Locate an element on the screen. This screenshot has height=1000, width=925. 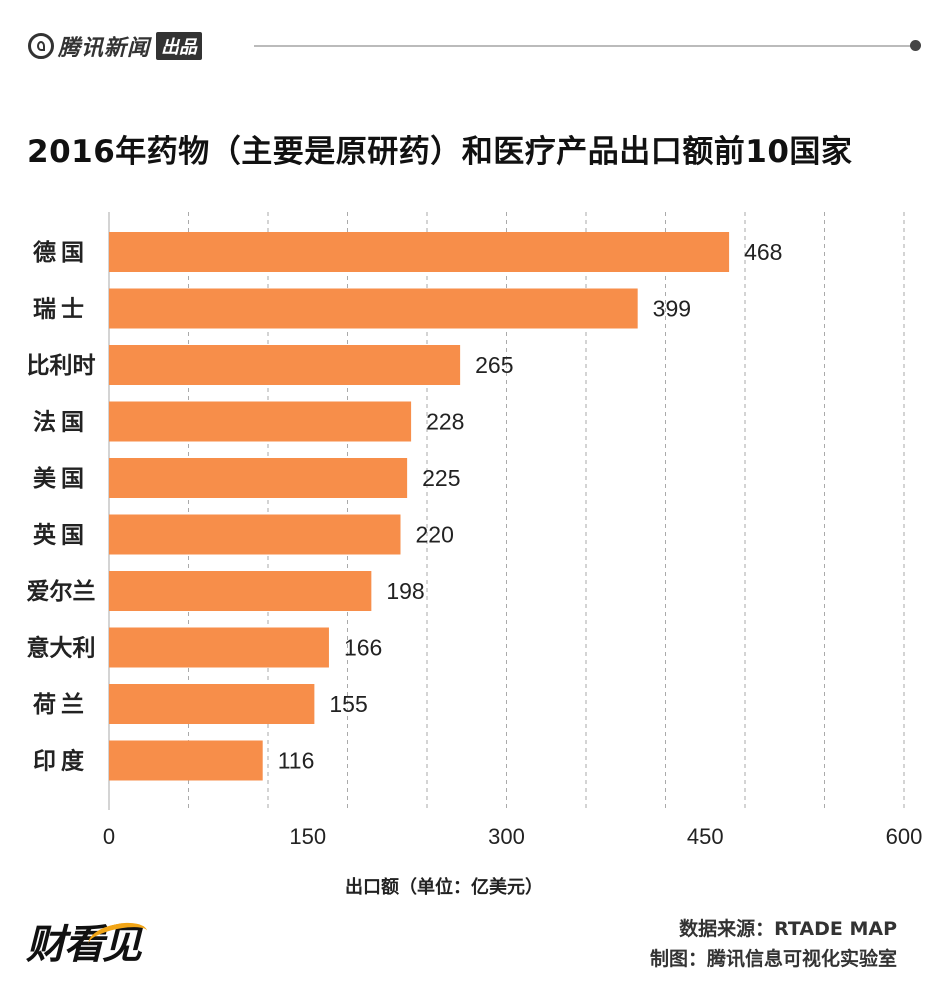
data-label: 228 is located at coordinates (445, 422).